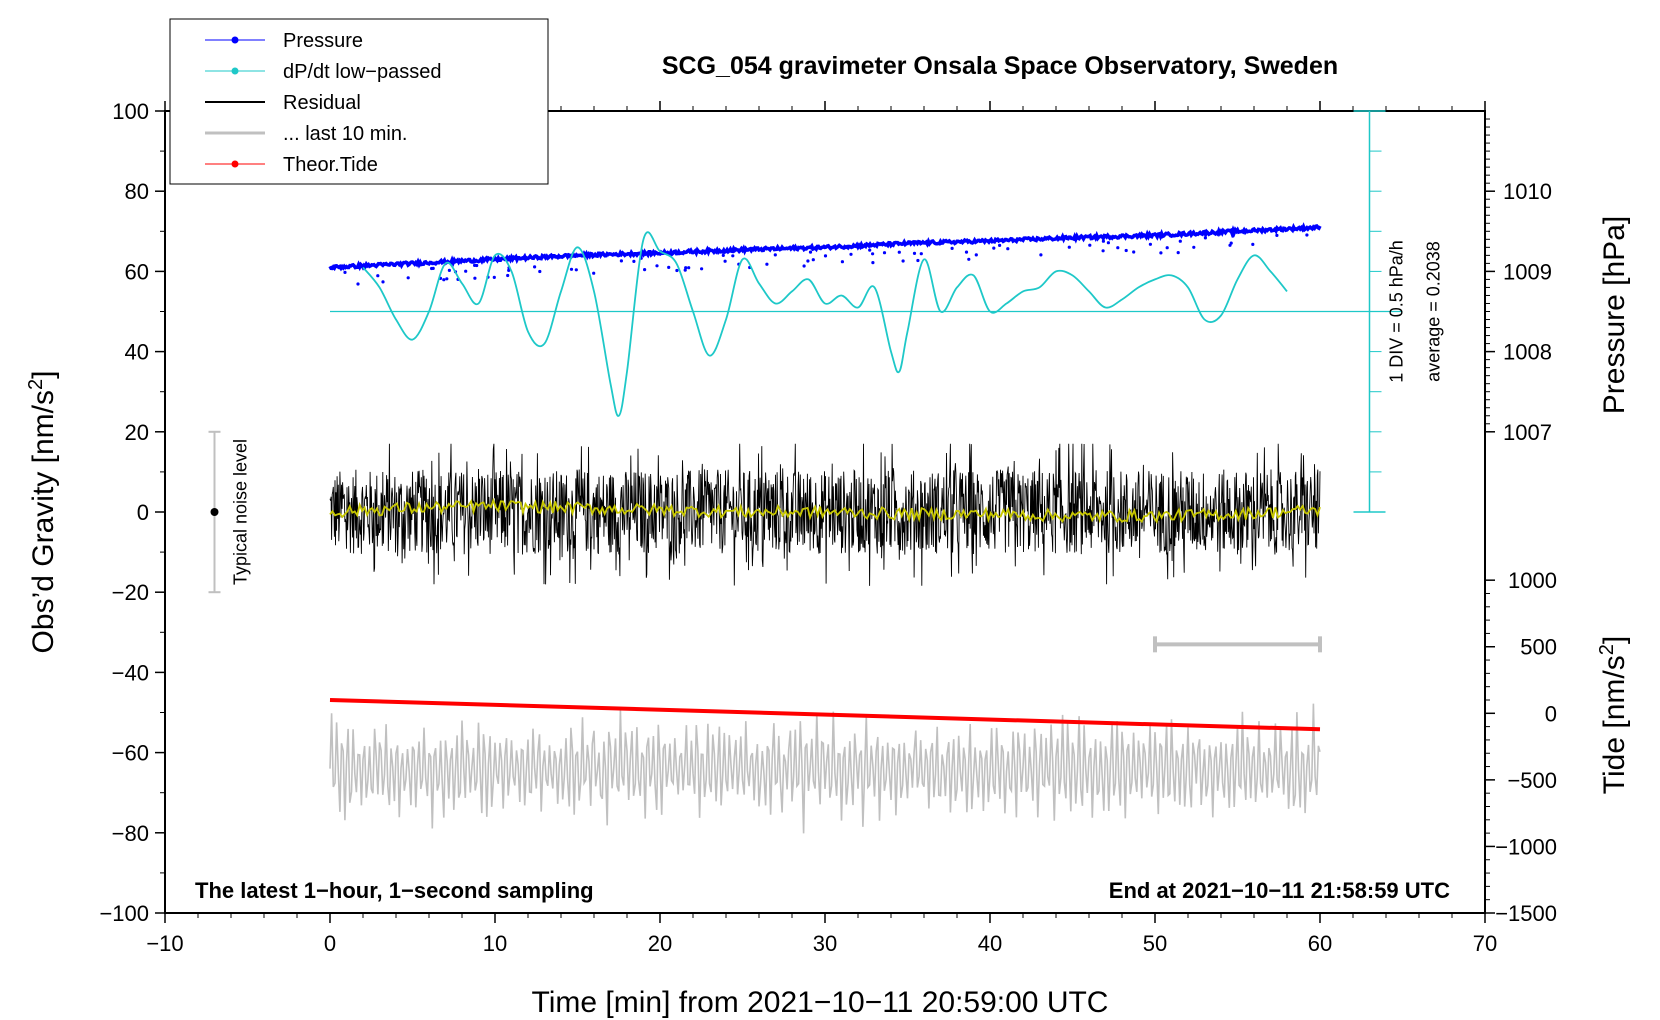 Image resolution: width=1660 pixels, height=1020 pixels. Describe the element at coordinates (660, 943) in the screenshot. I see `x-tick-label: 20` at that location.